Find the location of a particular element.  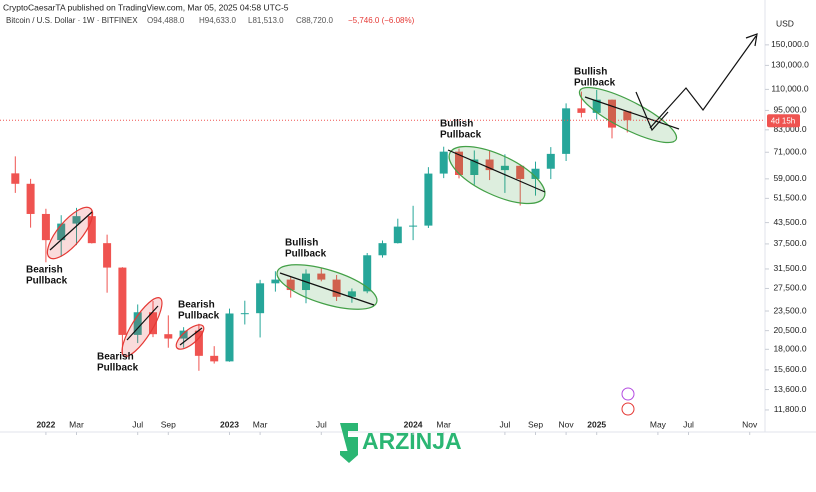

ohlc-low: L81,513.0 is located at coordinates (266, 20).